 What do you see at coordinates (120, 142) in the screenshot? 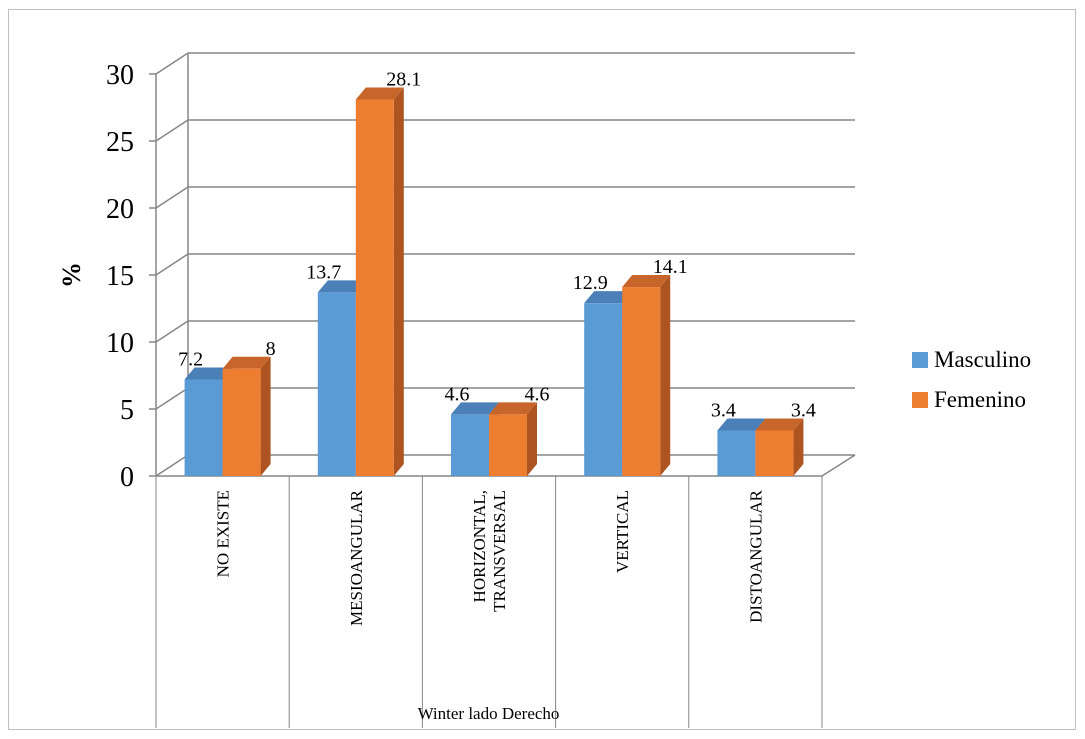
I see `y-tick-label-25: 25` at bounding box center [120, 142].